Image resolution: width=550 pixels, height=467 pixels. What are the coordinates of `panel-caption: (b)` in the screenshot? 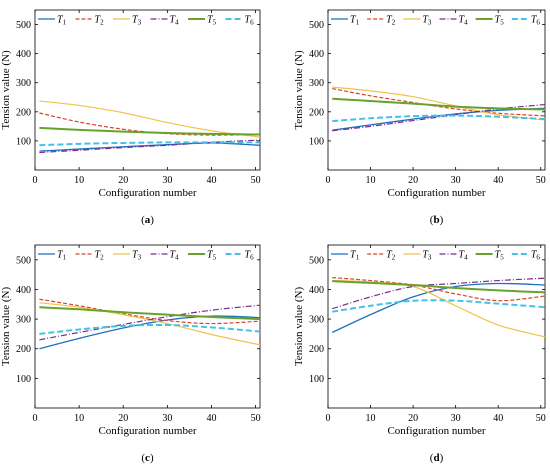 It's located at (437, 220).